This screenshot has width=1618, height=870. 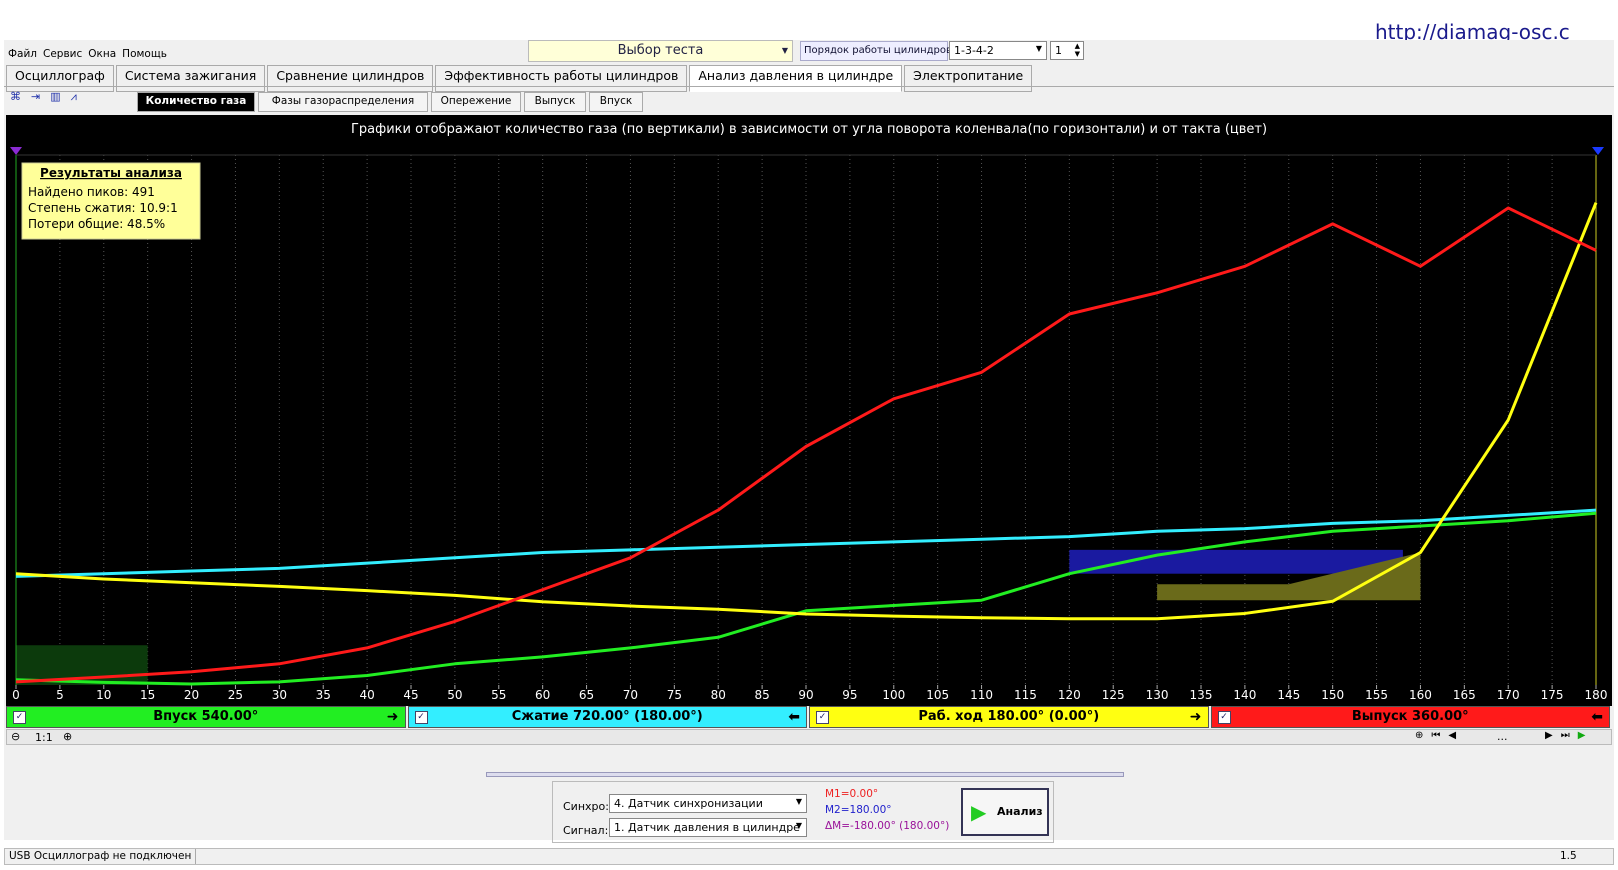 What do you see at coordinates (366, 695) in the screenshot?
I see `x-tick-label: 40` at bounding box center [366, 695].